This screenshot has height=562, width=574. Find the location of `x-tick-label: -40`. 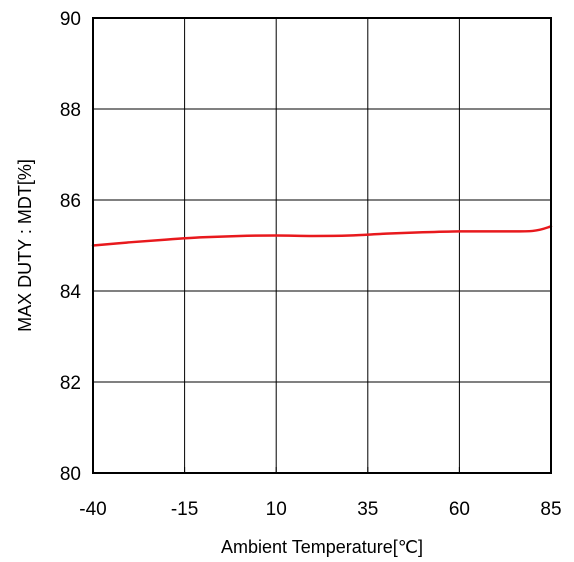

x-tick-label: -40 is located at coordinates (92, 509).